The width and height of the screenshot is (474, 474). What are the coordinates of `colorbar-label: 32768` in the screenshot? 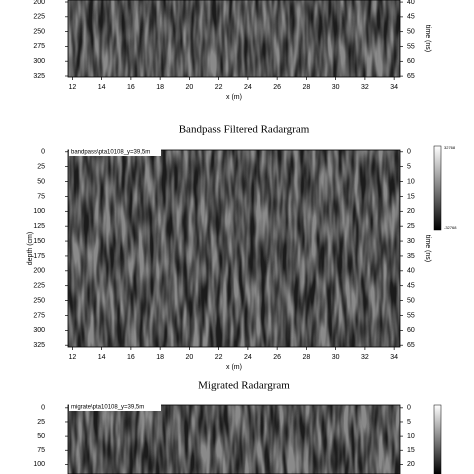 It's located at (450, 147).